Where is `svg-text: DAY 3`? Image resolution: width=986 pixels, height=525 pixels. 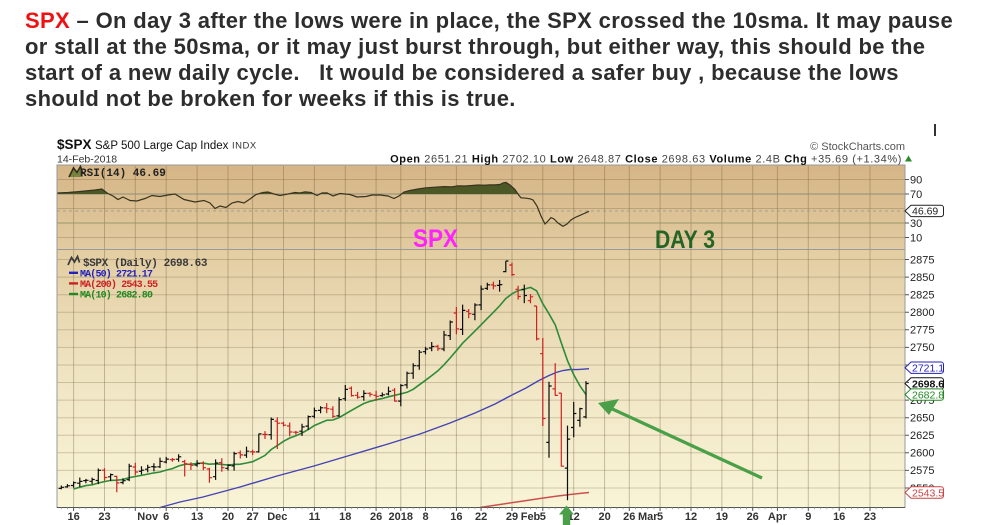 svg-text: DAY 3 is located at coordinates (685, 240).